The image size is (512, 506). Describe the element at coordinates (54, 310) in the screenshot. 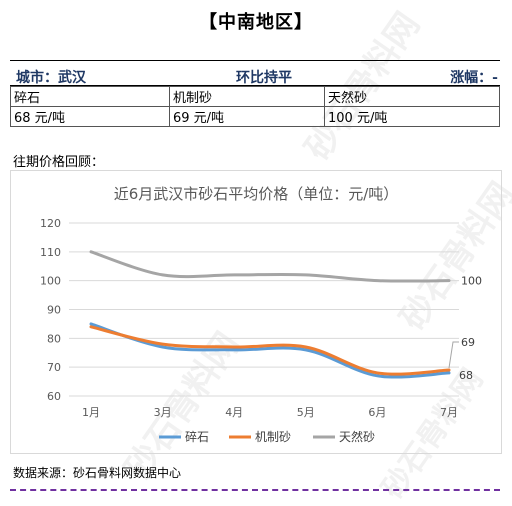

I see `y-tick-label: 90` at that location.